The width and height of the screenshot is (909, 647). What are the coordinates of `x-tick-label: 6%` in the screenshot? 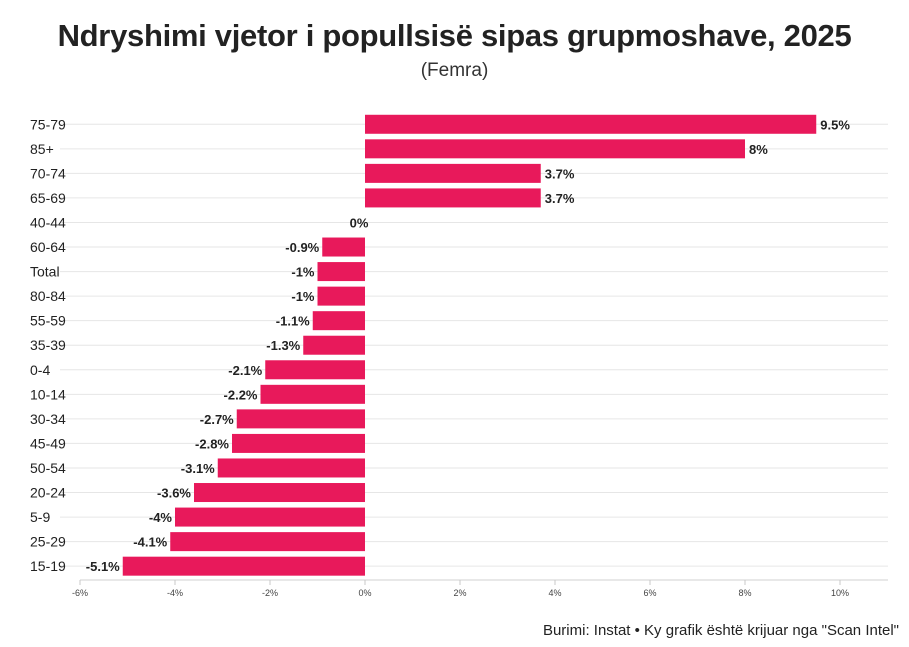 It's located at (649, 593).